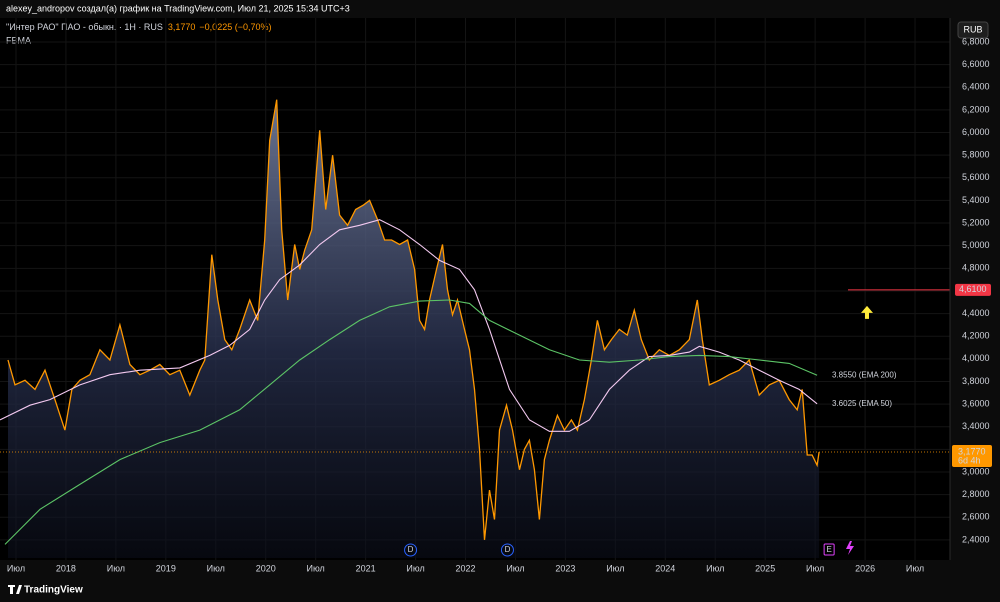 This screenshot has height=602, width=1000. Describe the element at coordinates (182, 27) in the screenshot. I see `last: 3,1770` at that location.